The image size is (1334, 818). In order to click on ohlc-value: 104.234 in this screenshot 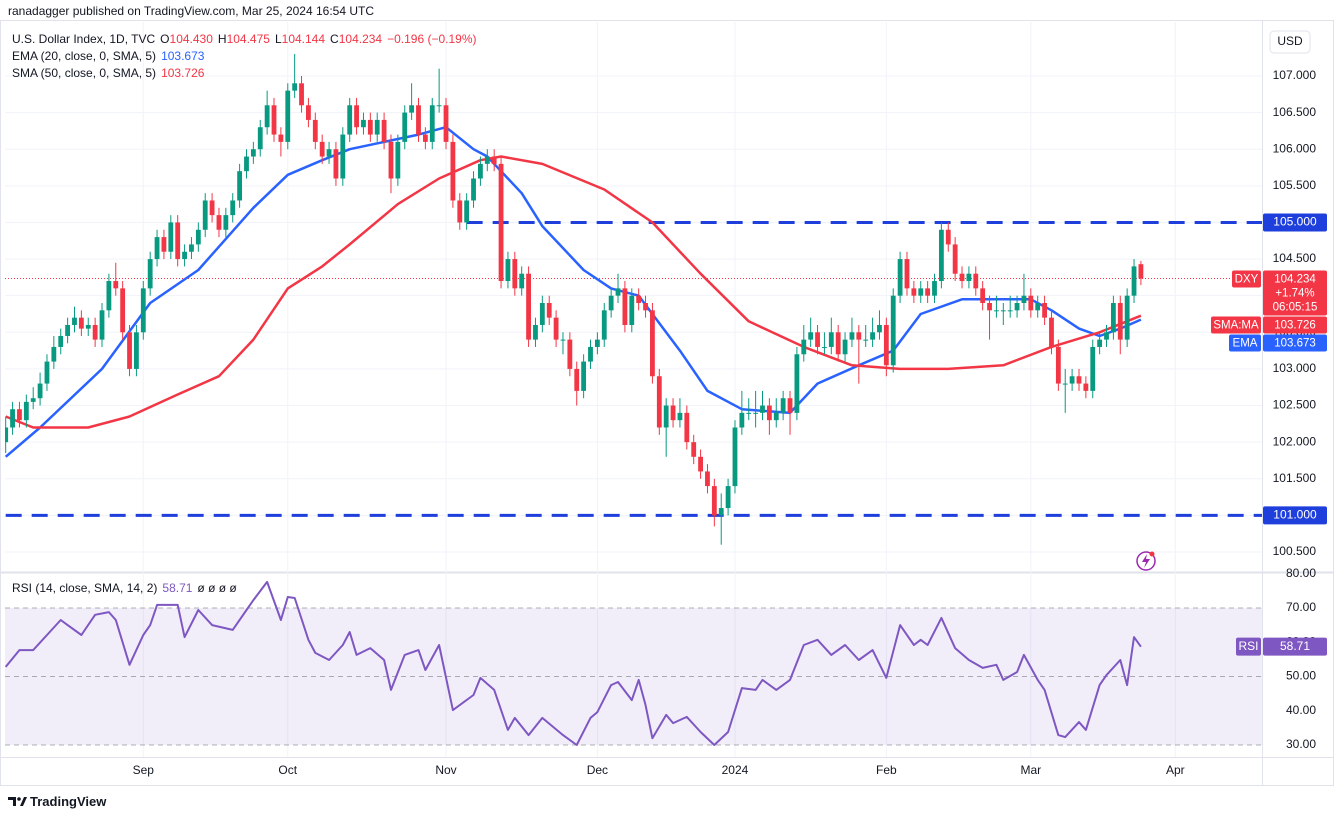, I will do `click(360, 39)`.